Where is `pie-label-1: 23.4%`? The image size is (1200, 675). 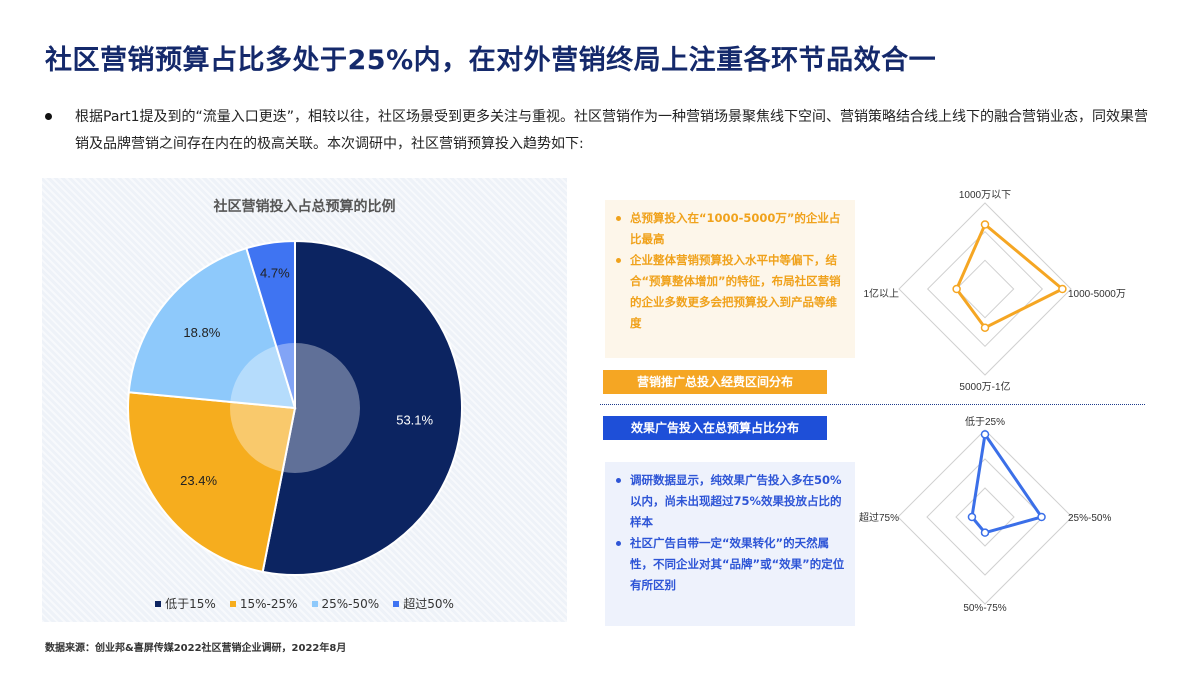
pie-label-1: 23.4% is located at coordinates (198, 480).